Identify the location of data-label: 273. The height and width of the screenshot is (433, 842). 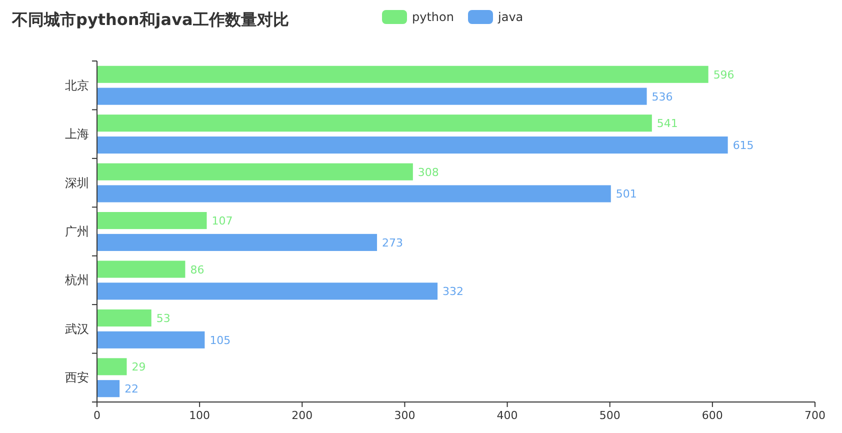
(393, 243).